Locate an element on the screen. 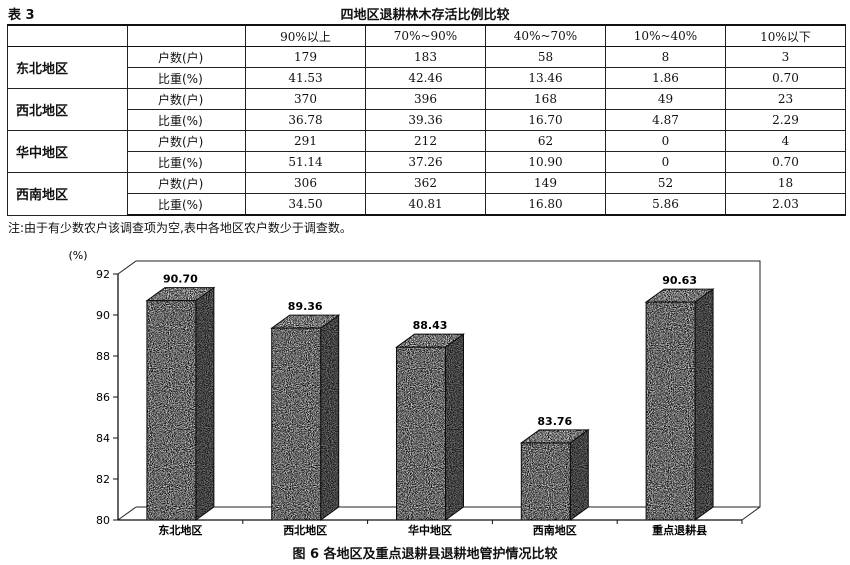 This screenshot has width=850, height=565. table-row: 比重(%) 36.78 39.36 16.70 4.87 2.29 is located at coordinates (427, 120).